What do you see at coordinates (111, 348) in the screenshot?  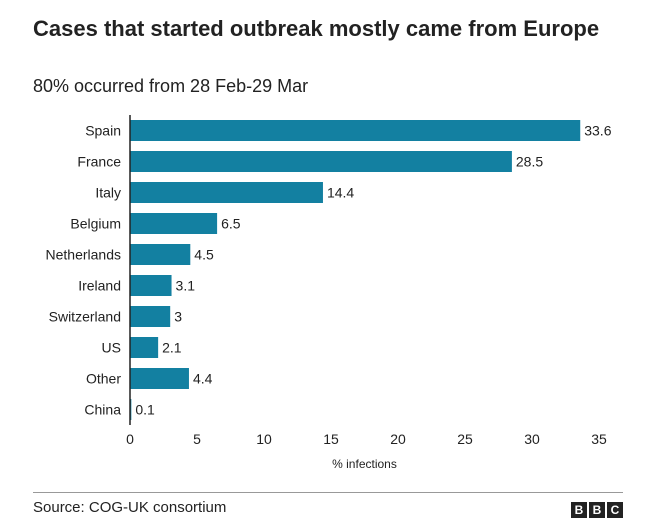 I see `category-label: US` at bounding box center [111, 348].